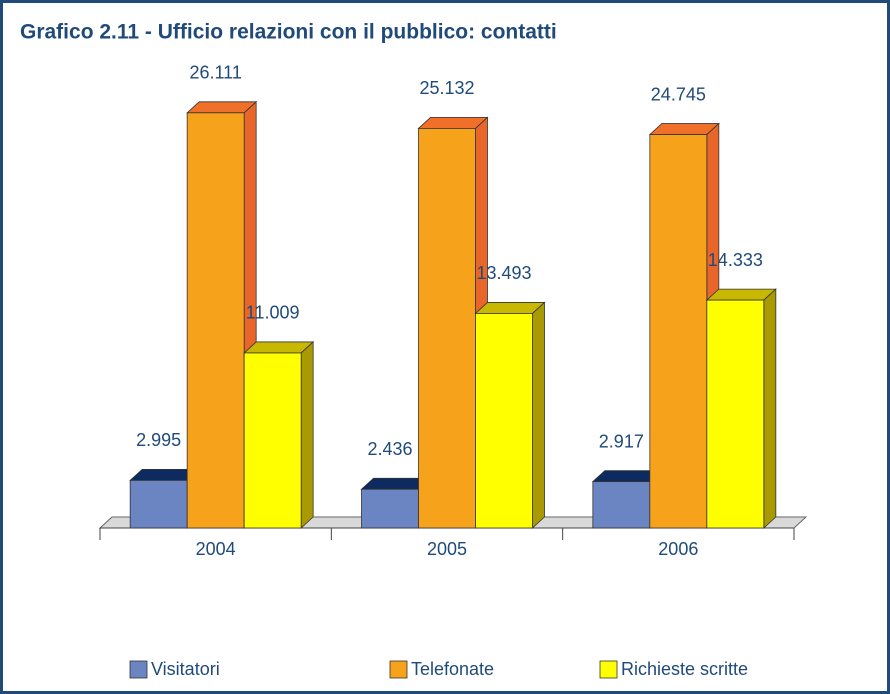 Image resolution: width=890 pixels, height=694 pixels. Describe the element at coordinates (447, 549) in the screenshot. I see `x-tick-label: 2005` at that location.